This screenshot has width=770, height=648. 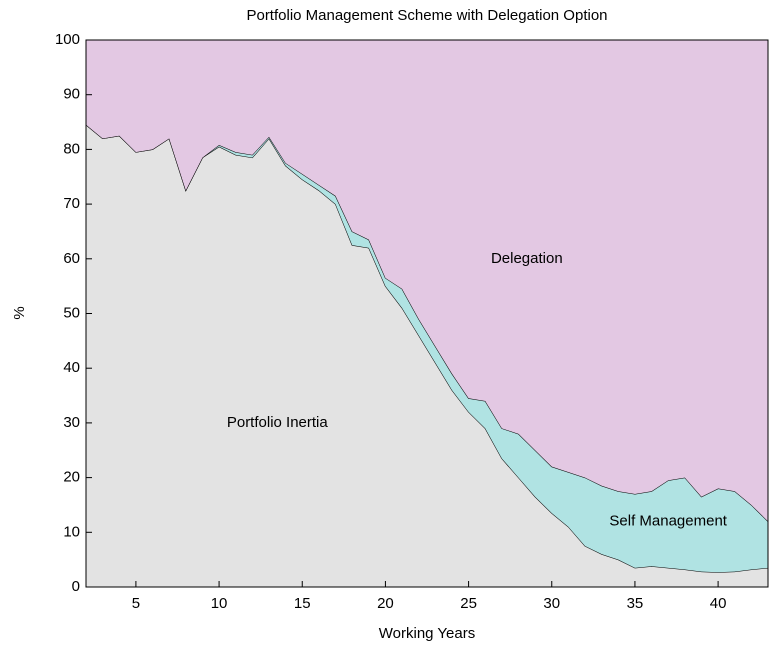 What do you see at coordinates (219, 603) in the screenshot?
I see `x-tick-label: 10` at bounding box center [219, 603].